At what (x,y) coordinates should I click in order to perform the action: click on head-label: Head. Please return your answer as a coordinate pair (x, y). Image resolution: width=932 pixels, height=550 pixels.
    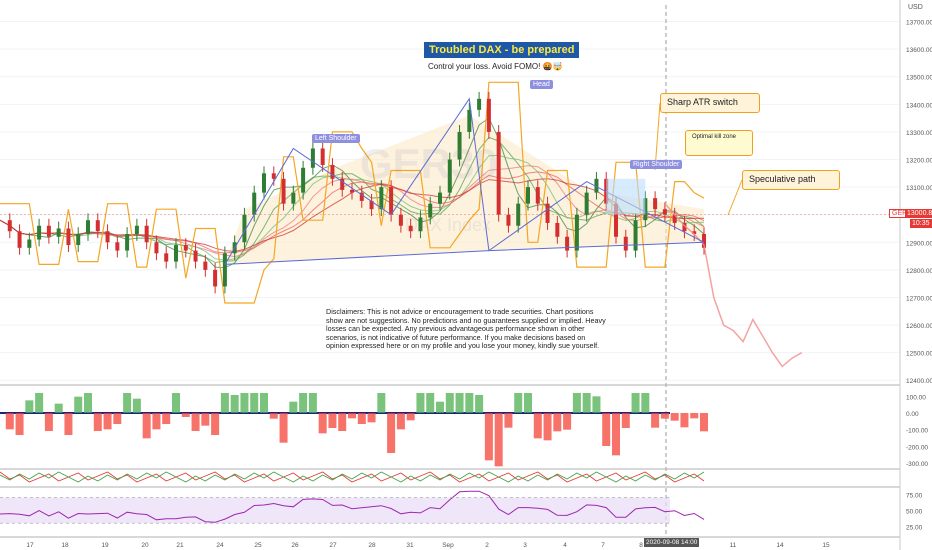
    Looking at the image, I should click on (541, 84).